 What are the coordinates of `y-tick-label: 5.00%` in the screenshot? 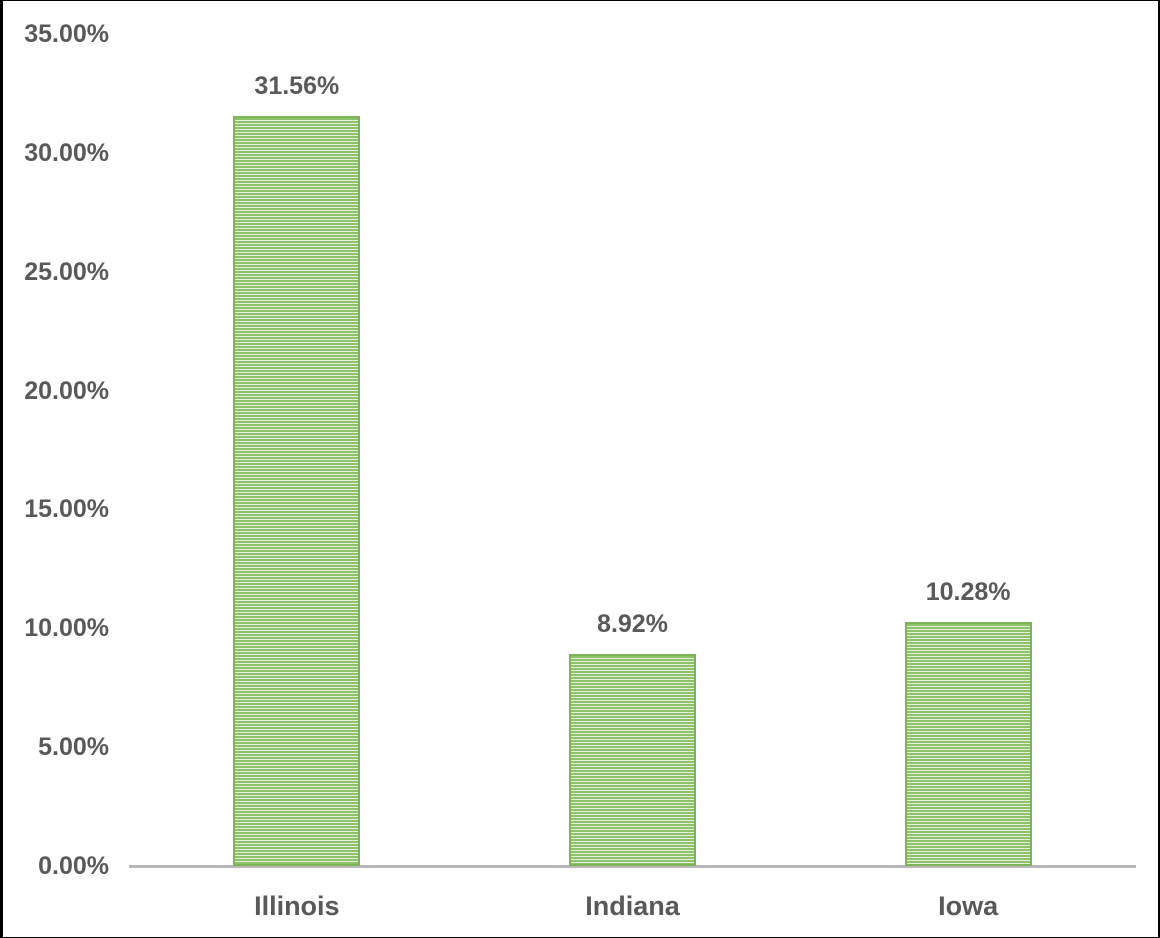 It's located at (73, 747).